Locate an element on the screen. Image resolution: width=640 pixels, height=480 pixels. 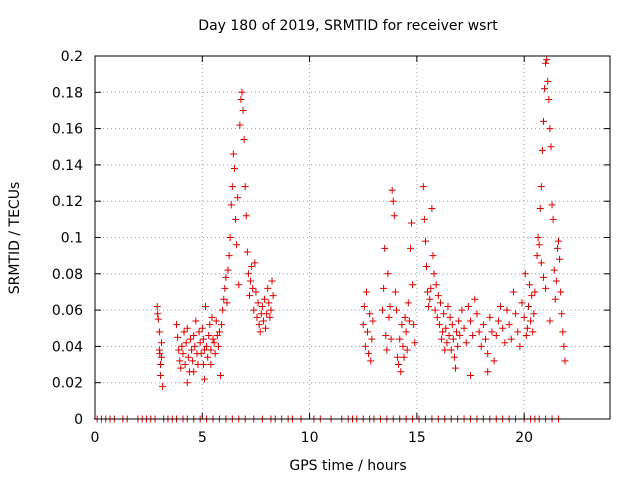
y-tick-label: 0.16 is located at coordinates (67, 130).